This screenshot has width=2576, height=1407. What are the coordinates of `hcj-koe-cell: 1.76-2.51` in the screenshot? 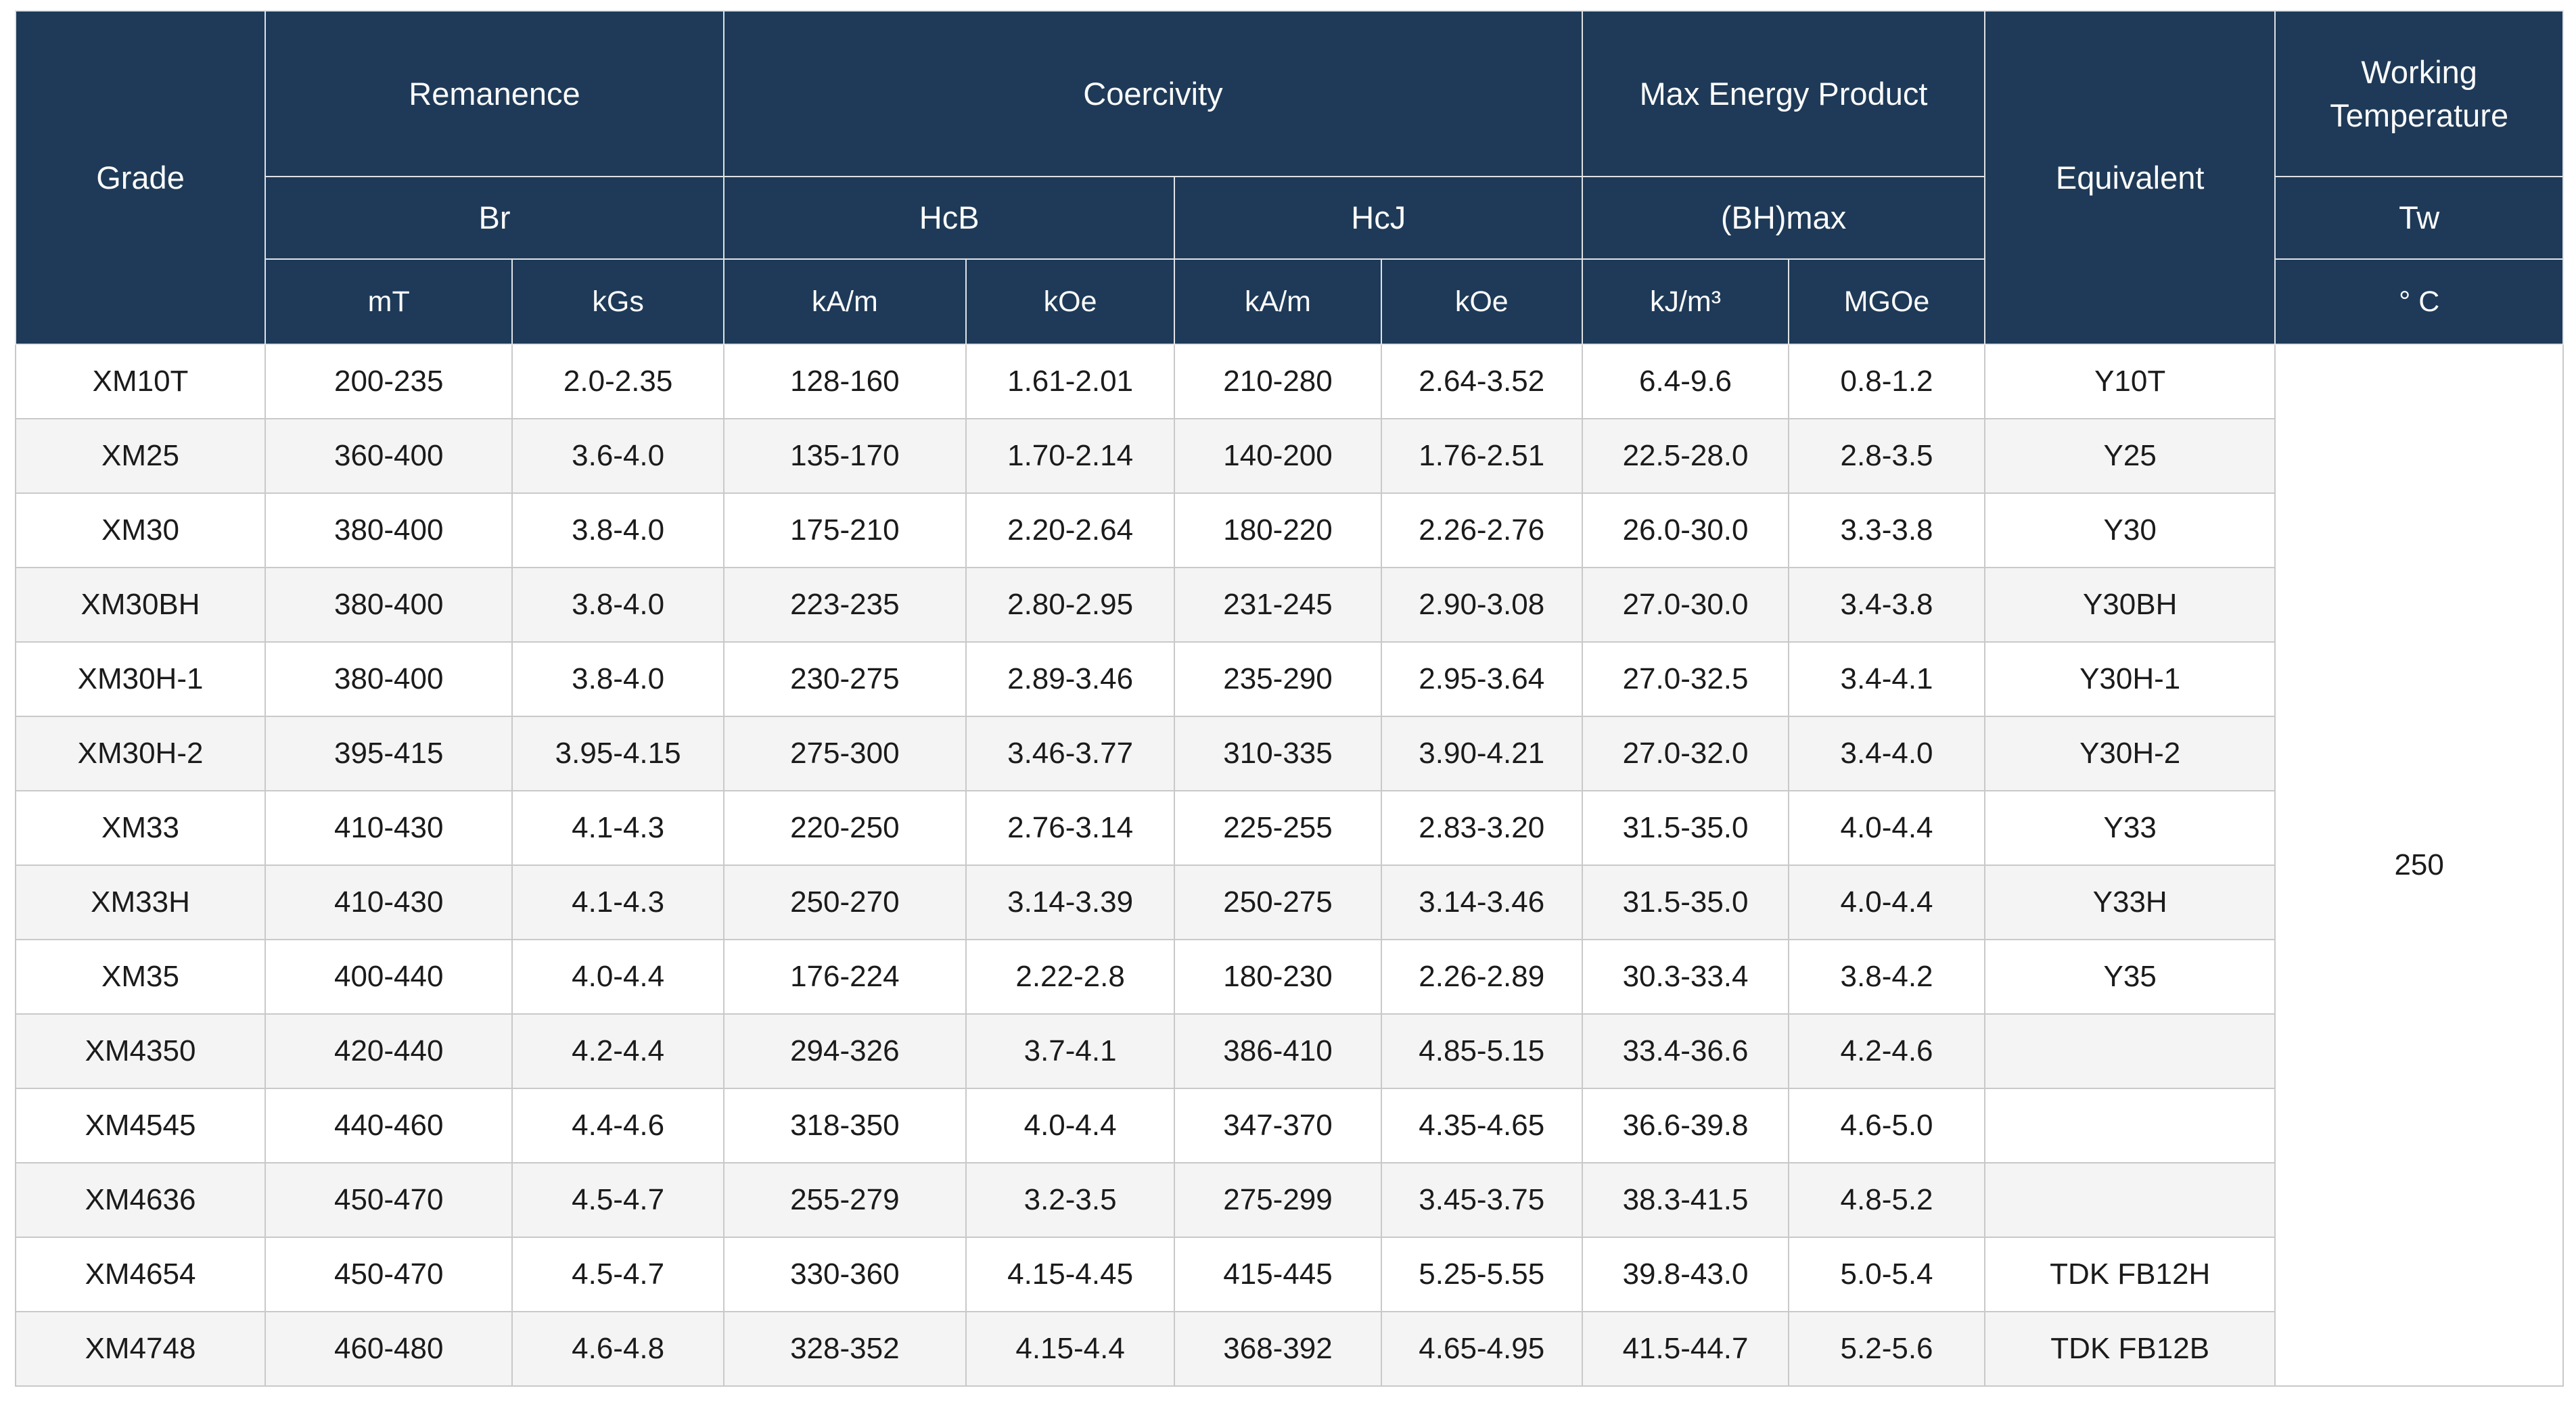 It's located at (1482, 456).